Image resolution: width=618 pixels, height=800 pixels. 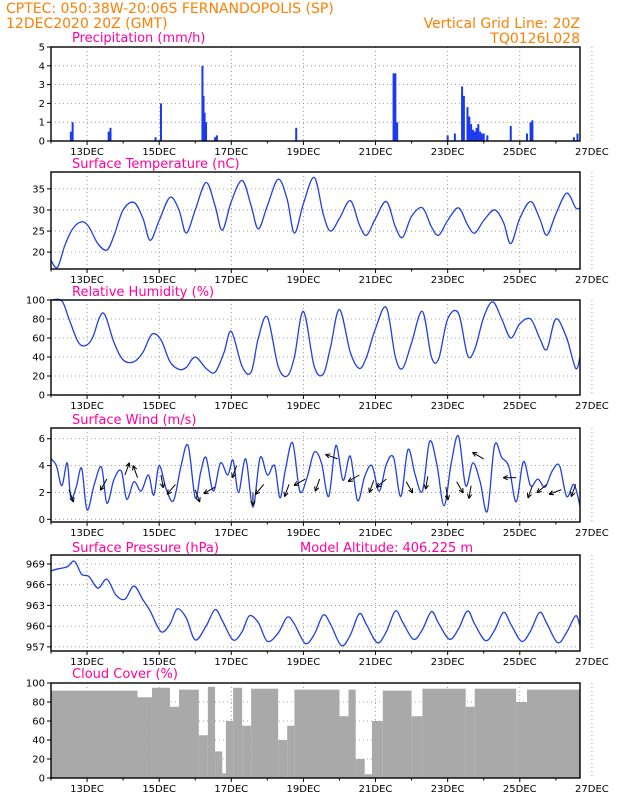 I want to click on y-tick-label: 957, so click(x=35, y=647).